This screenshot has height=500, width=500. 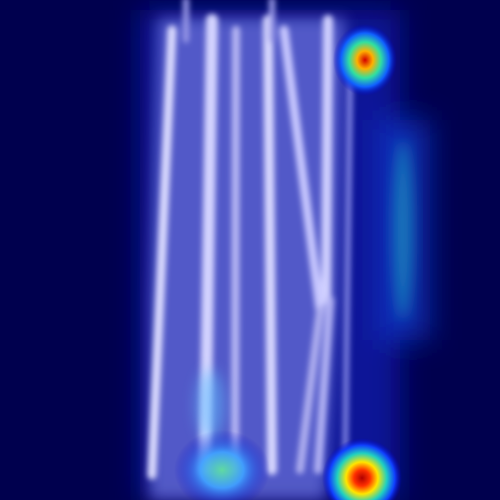 I want to click on hotspot-bottom, so click(x=362, y=469).